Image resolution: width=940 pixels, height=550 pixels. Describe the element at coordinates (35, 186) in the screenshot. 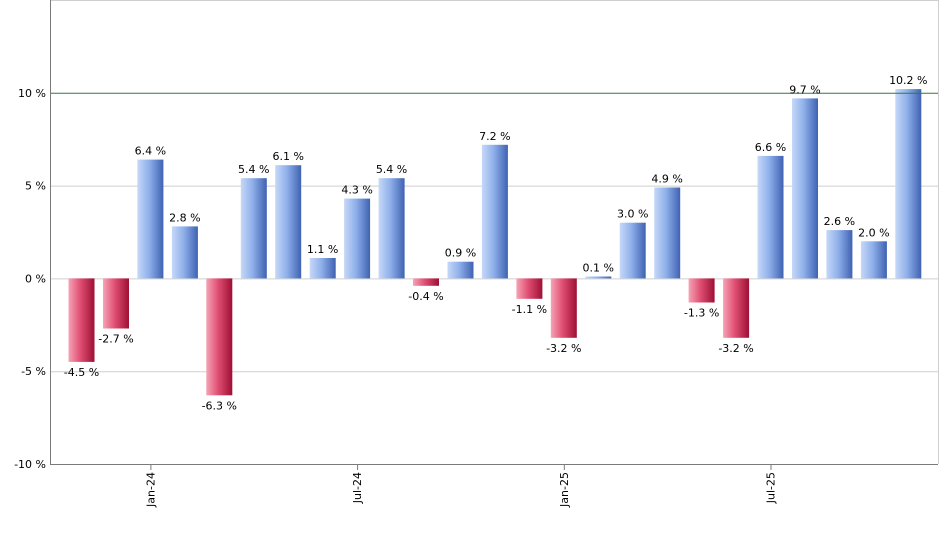

I see `y-tick-label: 5 %` at that location.